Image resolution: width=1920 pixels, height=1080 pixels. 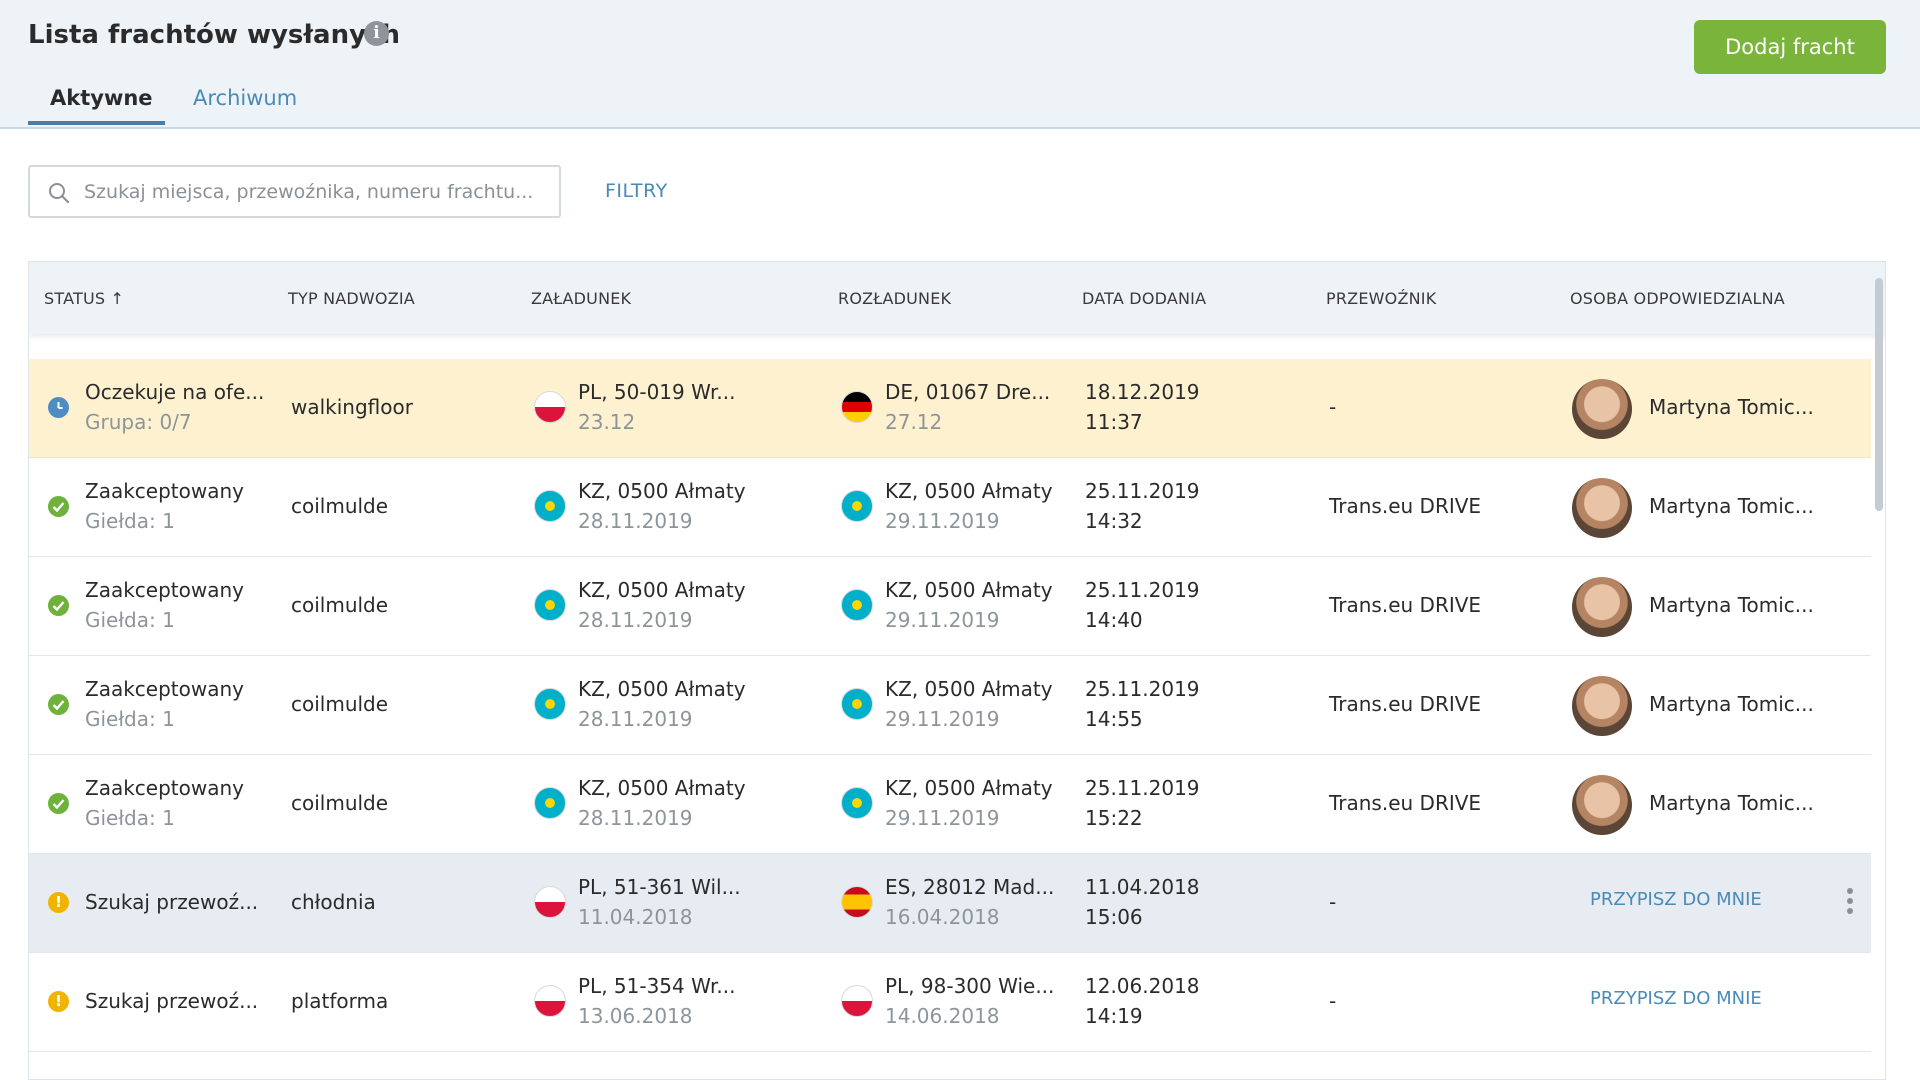 I want to click on filters-link: FILTRY, so click(x=636, y=191).